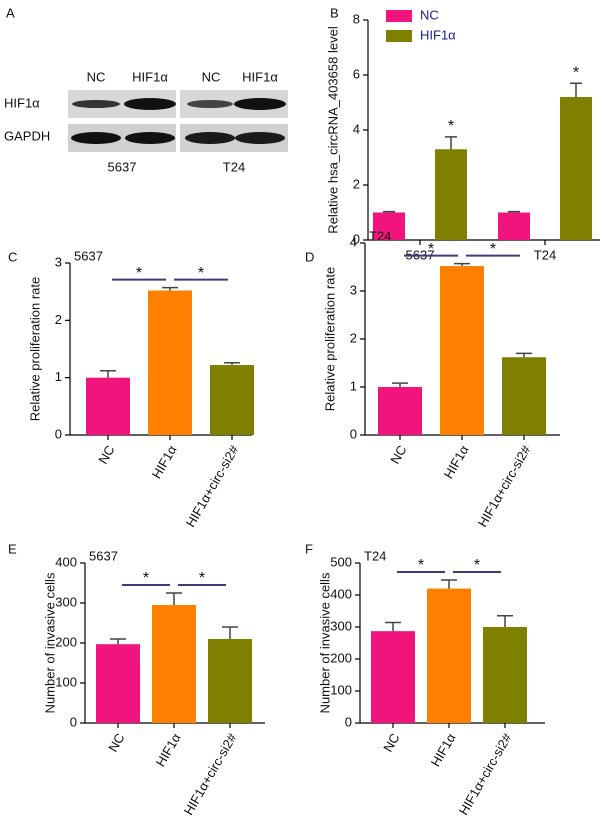 The width and height of the screenshot is (611, 823). Describe the element at coordinates (122, 166) in the screenshot. I see `cell-line-label: 5637` at that location.